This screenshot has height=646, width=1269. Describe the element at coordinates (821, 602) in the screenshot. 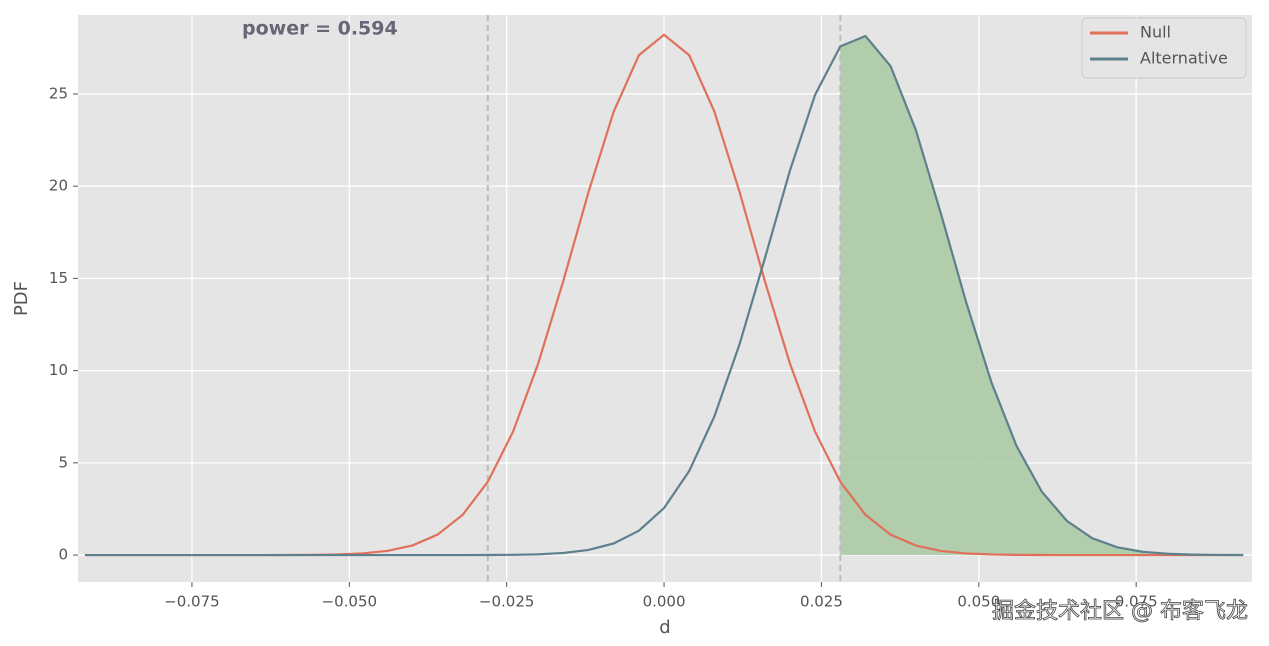

I see `x-tick-label: 0.025` at that location.